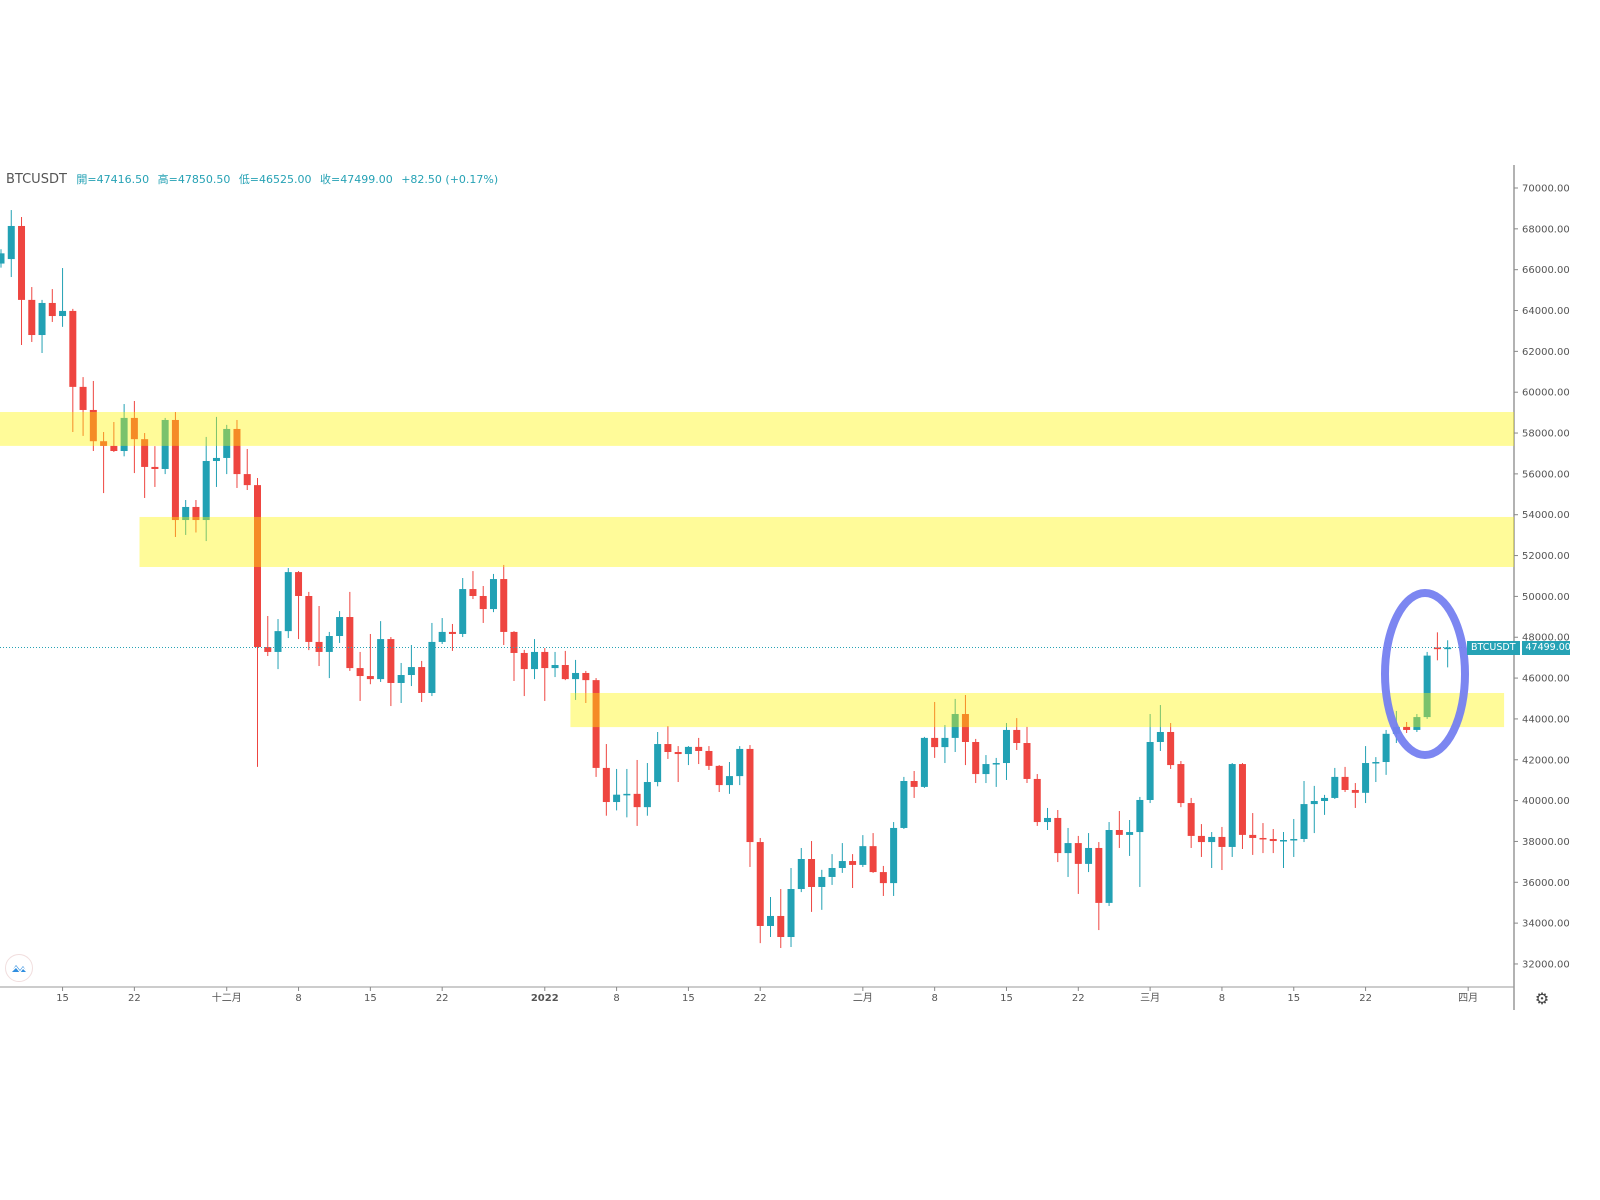 The width and height of the screenshot is (1600, 1200). I want to click on price-zone-highlight, so click(757, 429).